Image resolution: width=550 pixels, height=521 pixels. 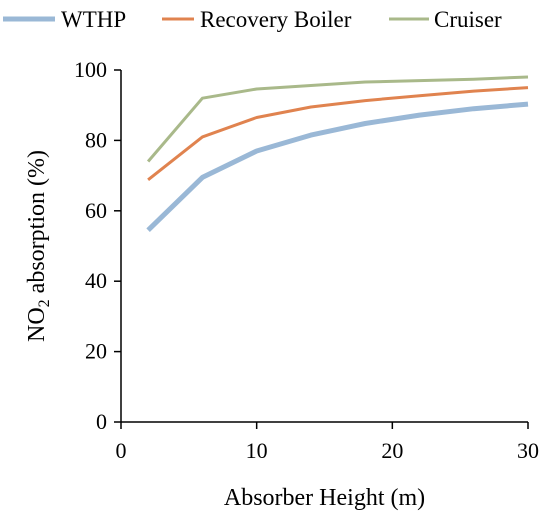 What do you see at coordinates (37, 324) in the screenshot?
I see `y-axis-label-main: NO` at bounding box center [37, 324].